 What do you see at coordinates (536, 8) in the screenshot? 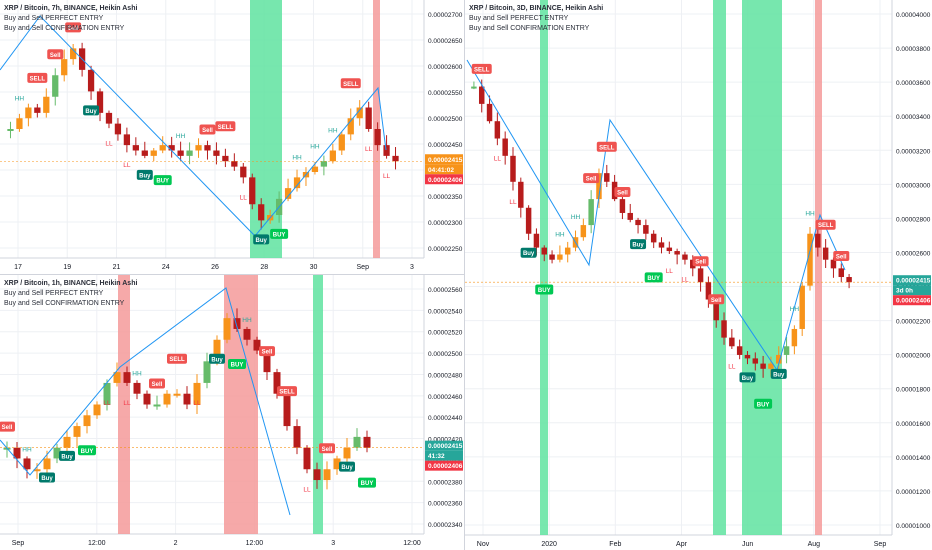
I see `chart-title: XRP / Bitcoin, 3D, BINANCE, Heikin Ashi` at bounding box center [536, 8].